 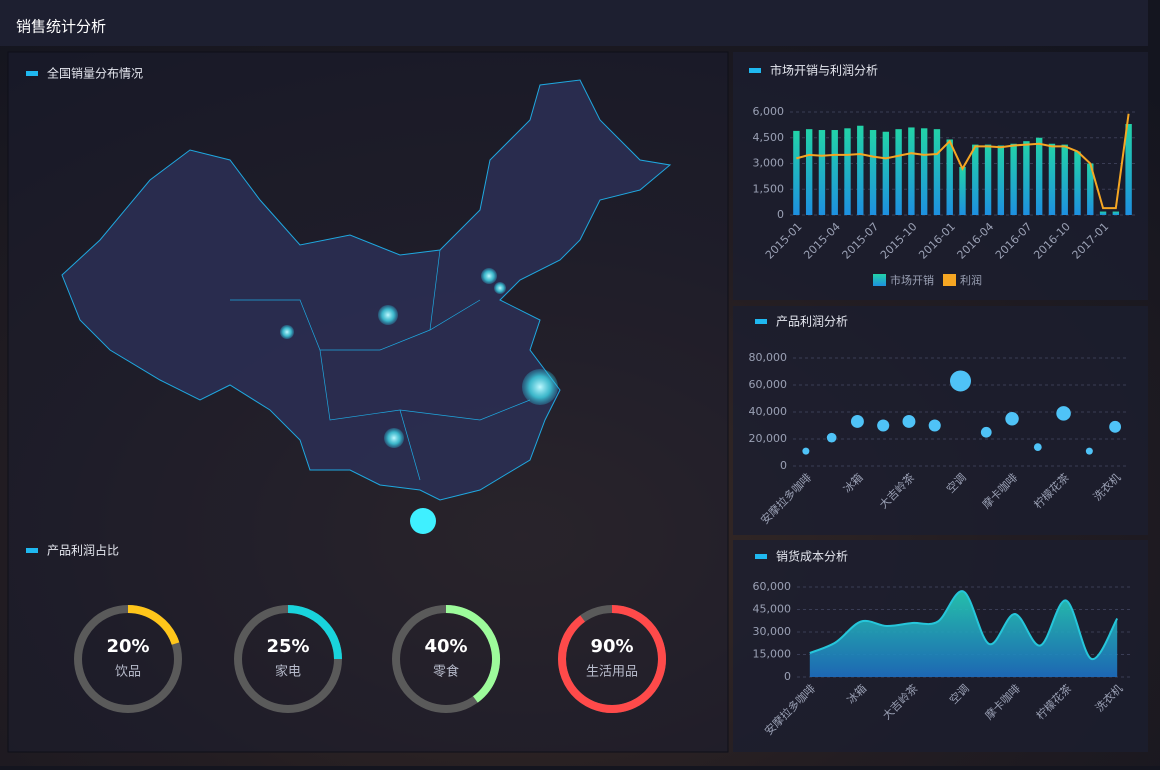 I want to click on panel, so click(x=940, y=420).